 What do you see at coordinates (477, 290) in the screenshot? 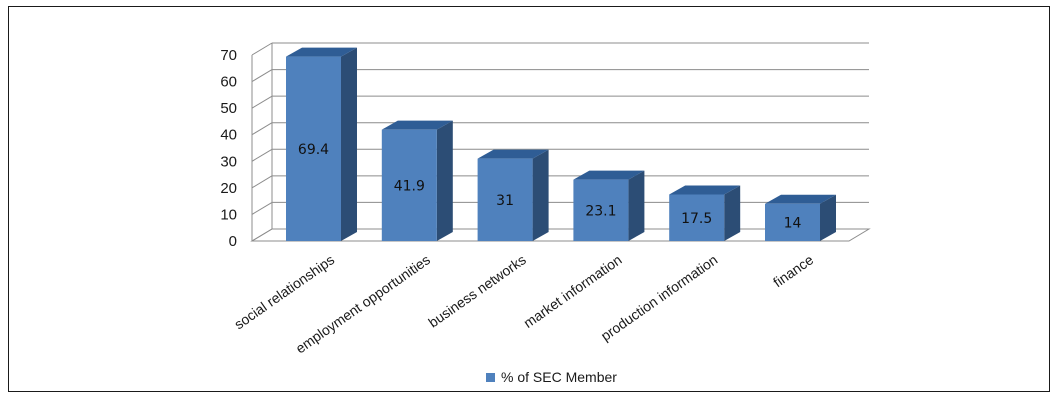
I see `category-label: business networks` at bounding box center [477, 290].